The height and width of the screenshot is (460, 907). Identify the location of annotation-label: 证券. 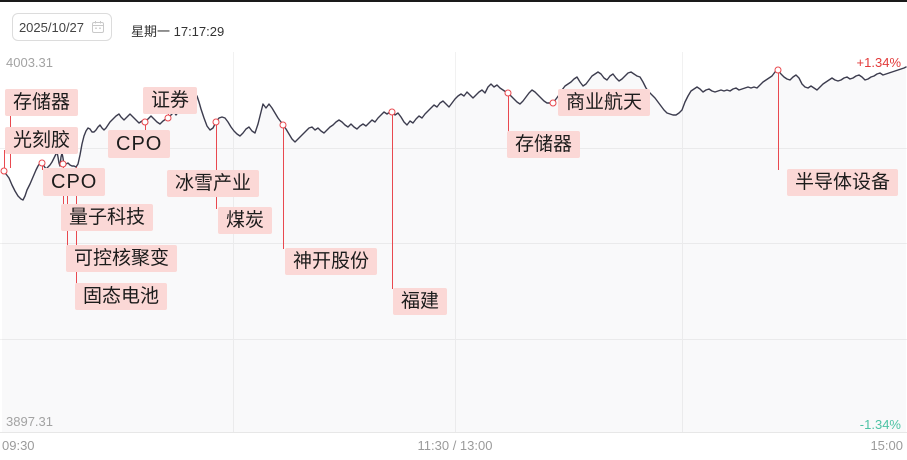
(170, 100).